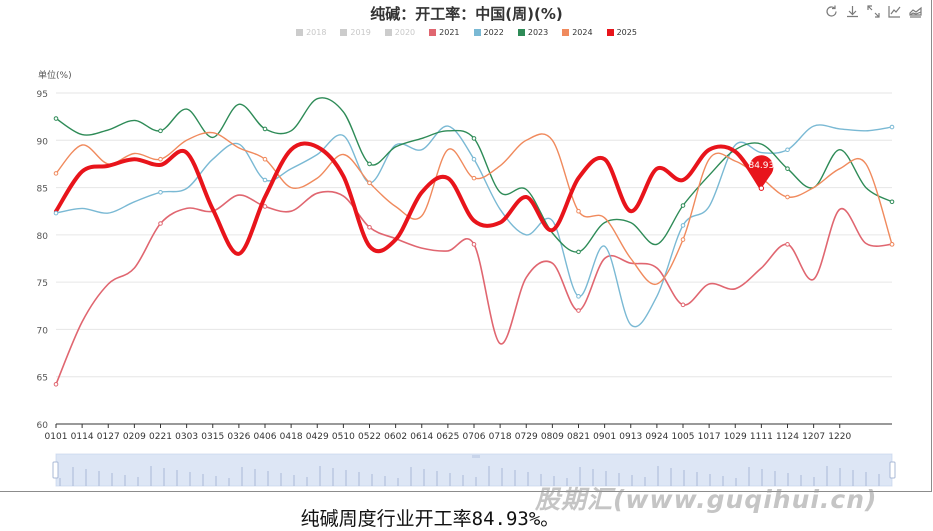 Image resolution: width=933 pixels, height=531 pixels. I want to click on x-tick-label: 0913, so click(630, 437).